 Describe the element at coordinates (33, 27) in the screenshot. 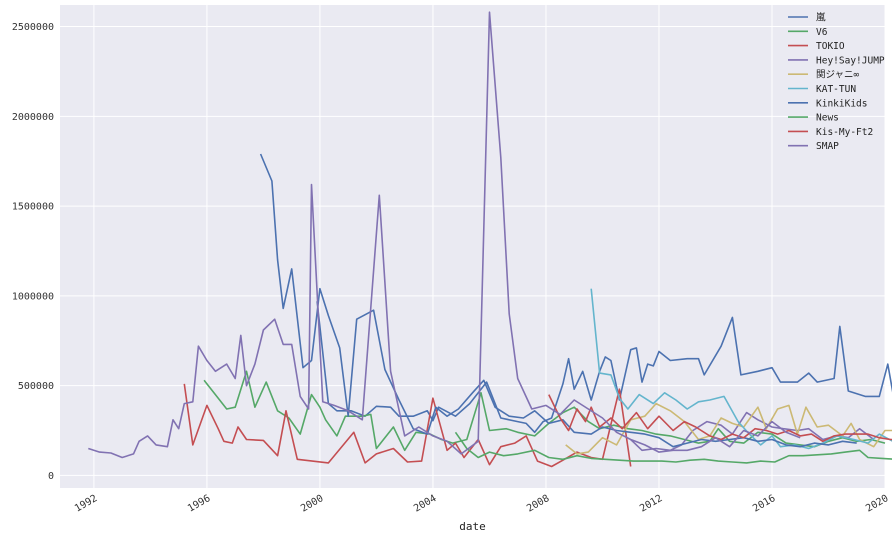

I see `y-tick-label: 2500000` at that location.